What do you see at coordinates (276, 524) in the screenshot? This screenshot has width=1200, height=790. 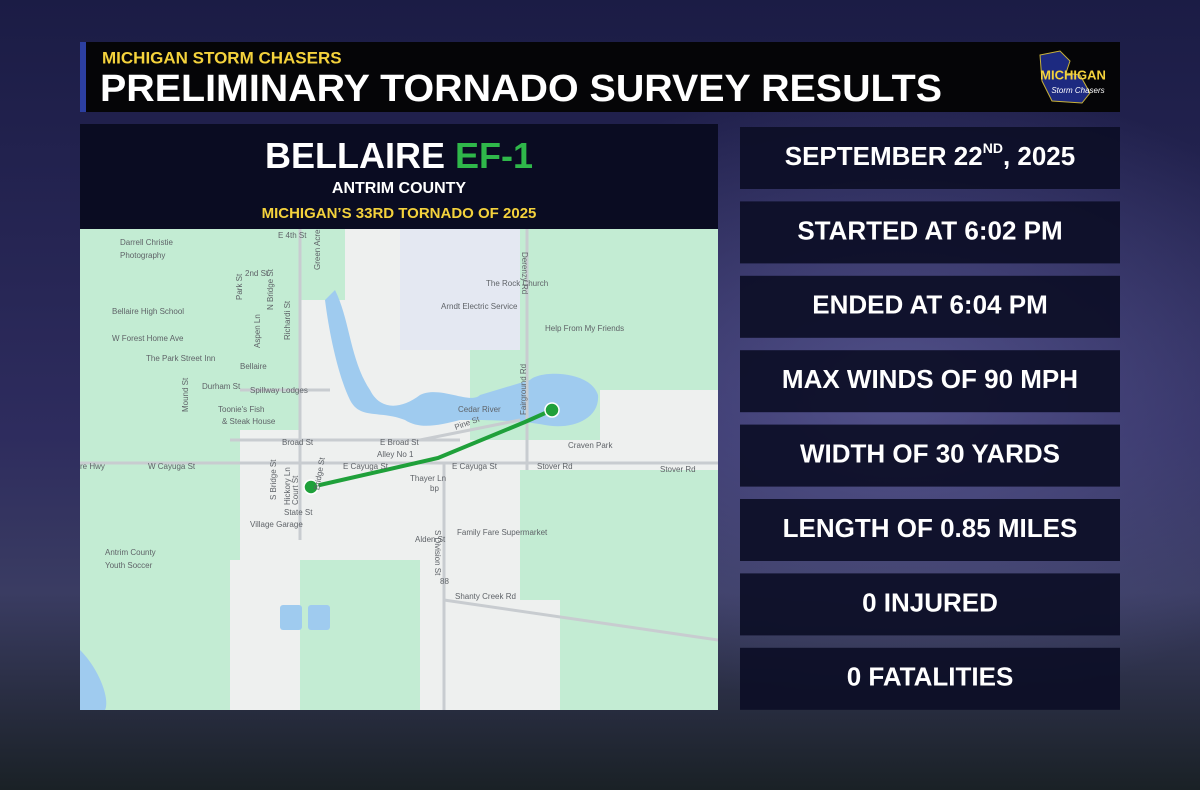 I see `map-label: Village Garage` at bounding box center [276, 524].